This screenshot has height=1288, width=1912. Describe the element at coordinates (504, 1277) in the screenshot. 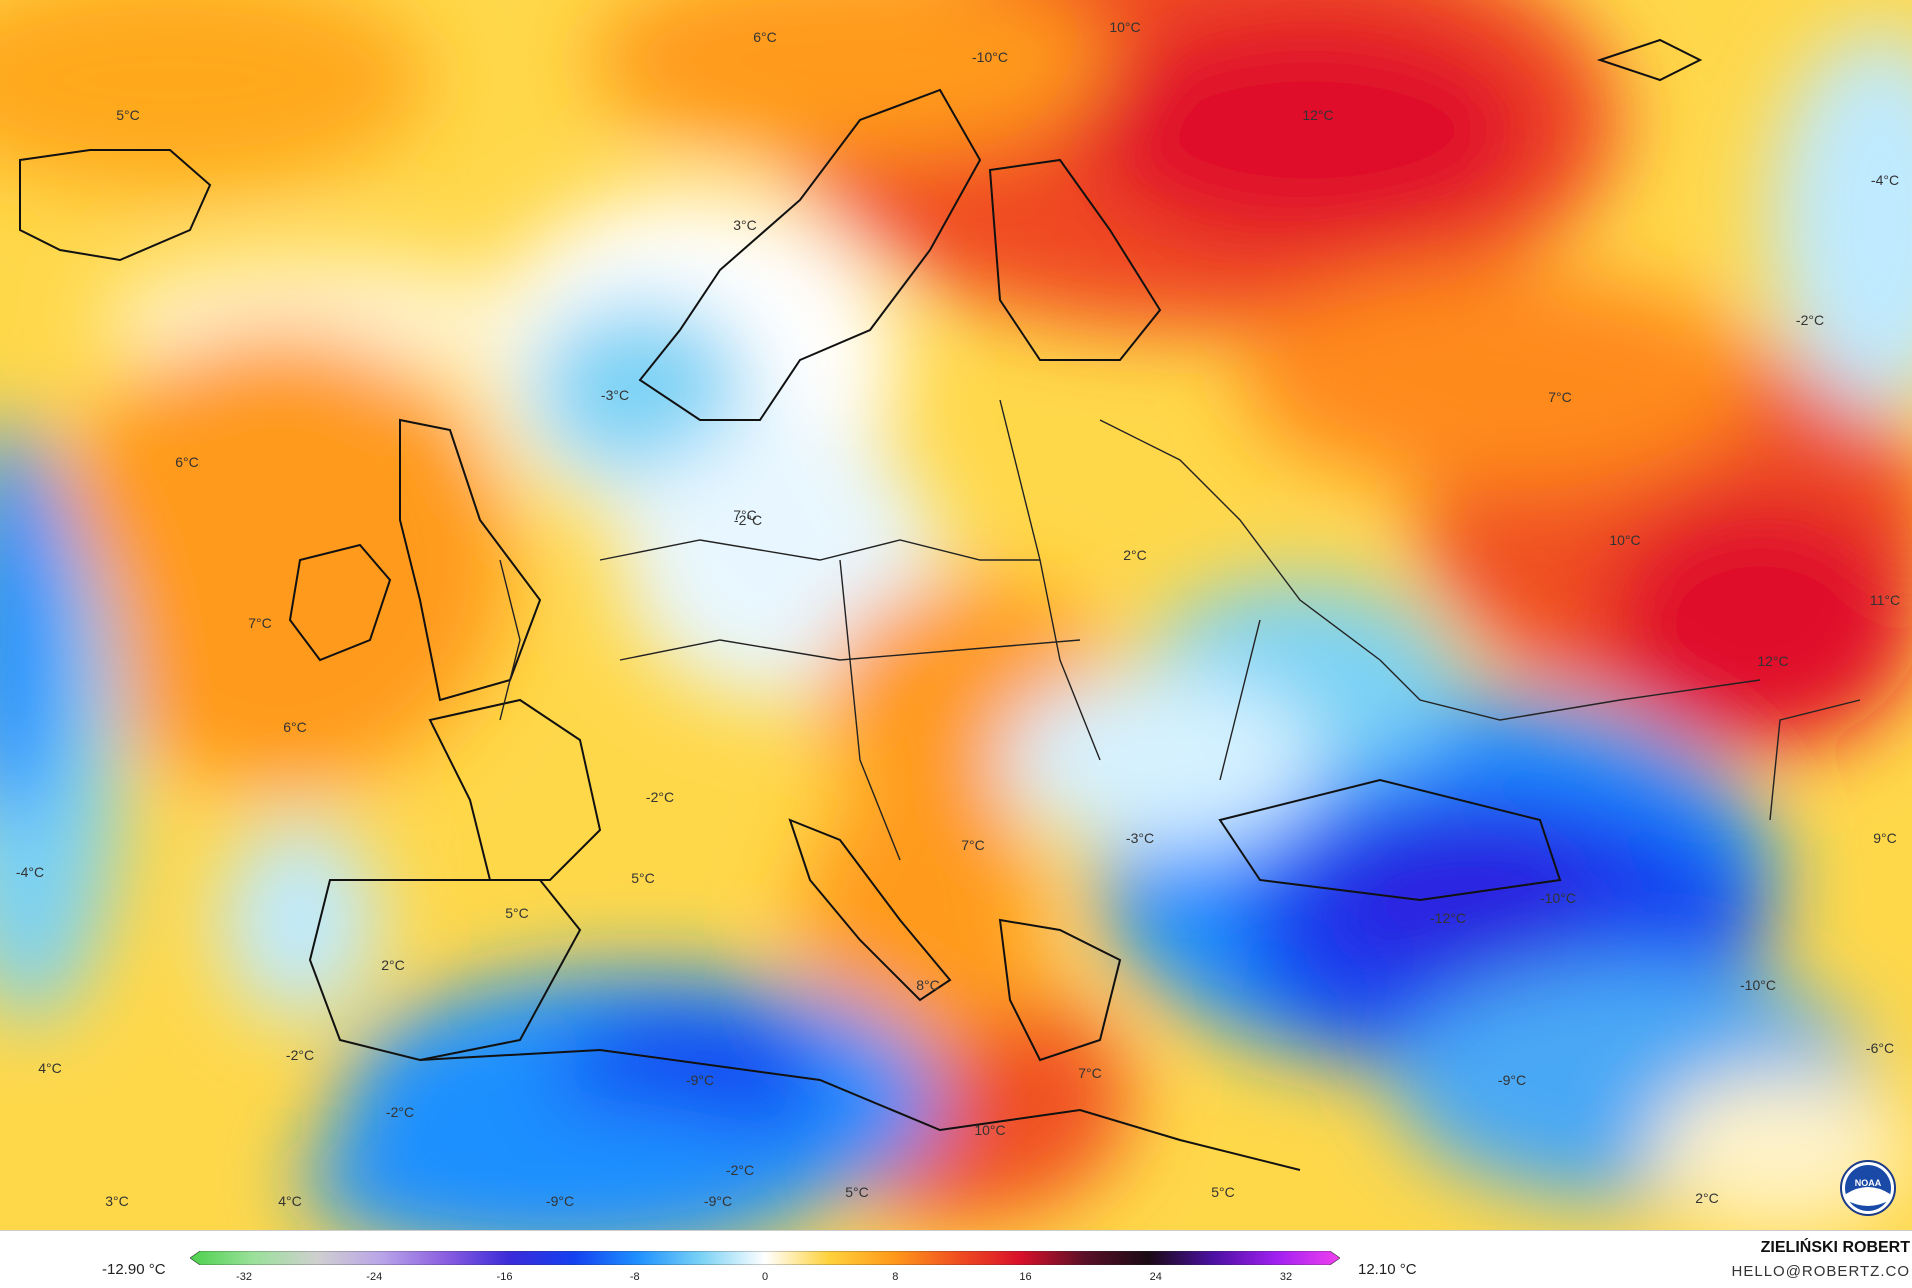

I see `scale-tick-label: -16` at that location.